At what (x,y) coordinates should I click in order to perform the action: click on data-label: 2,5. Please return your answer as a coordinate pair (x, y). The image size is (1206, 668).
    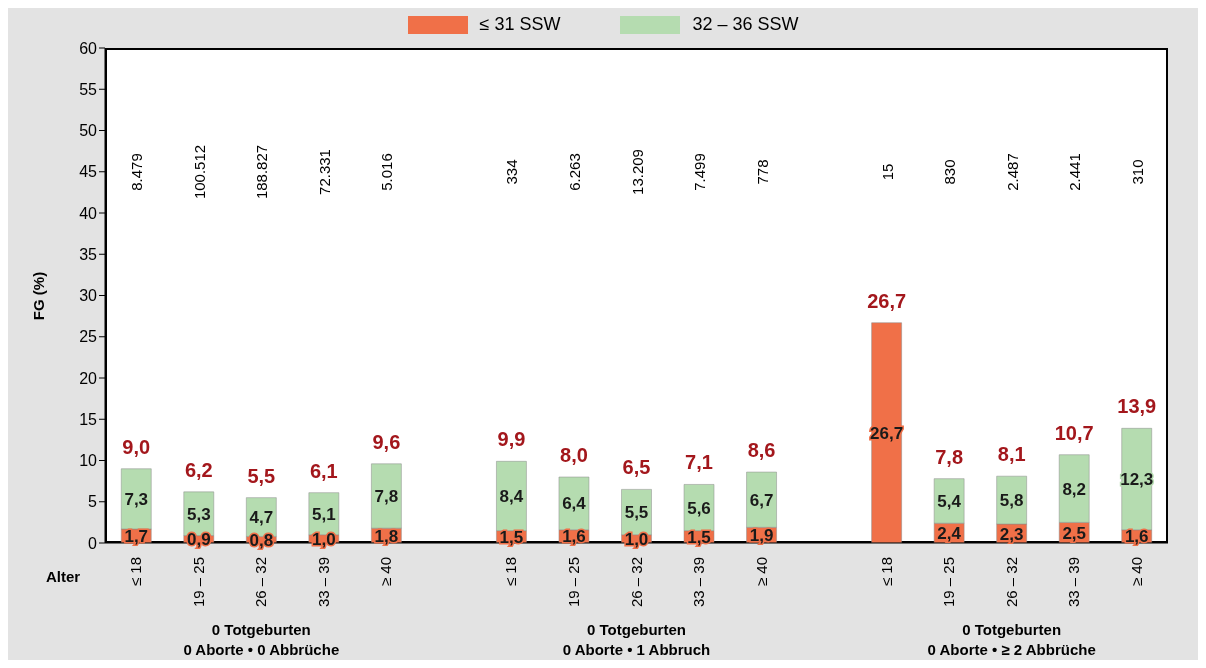
    Looking at the image, I should click on (1074, 533).